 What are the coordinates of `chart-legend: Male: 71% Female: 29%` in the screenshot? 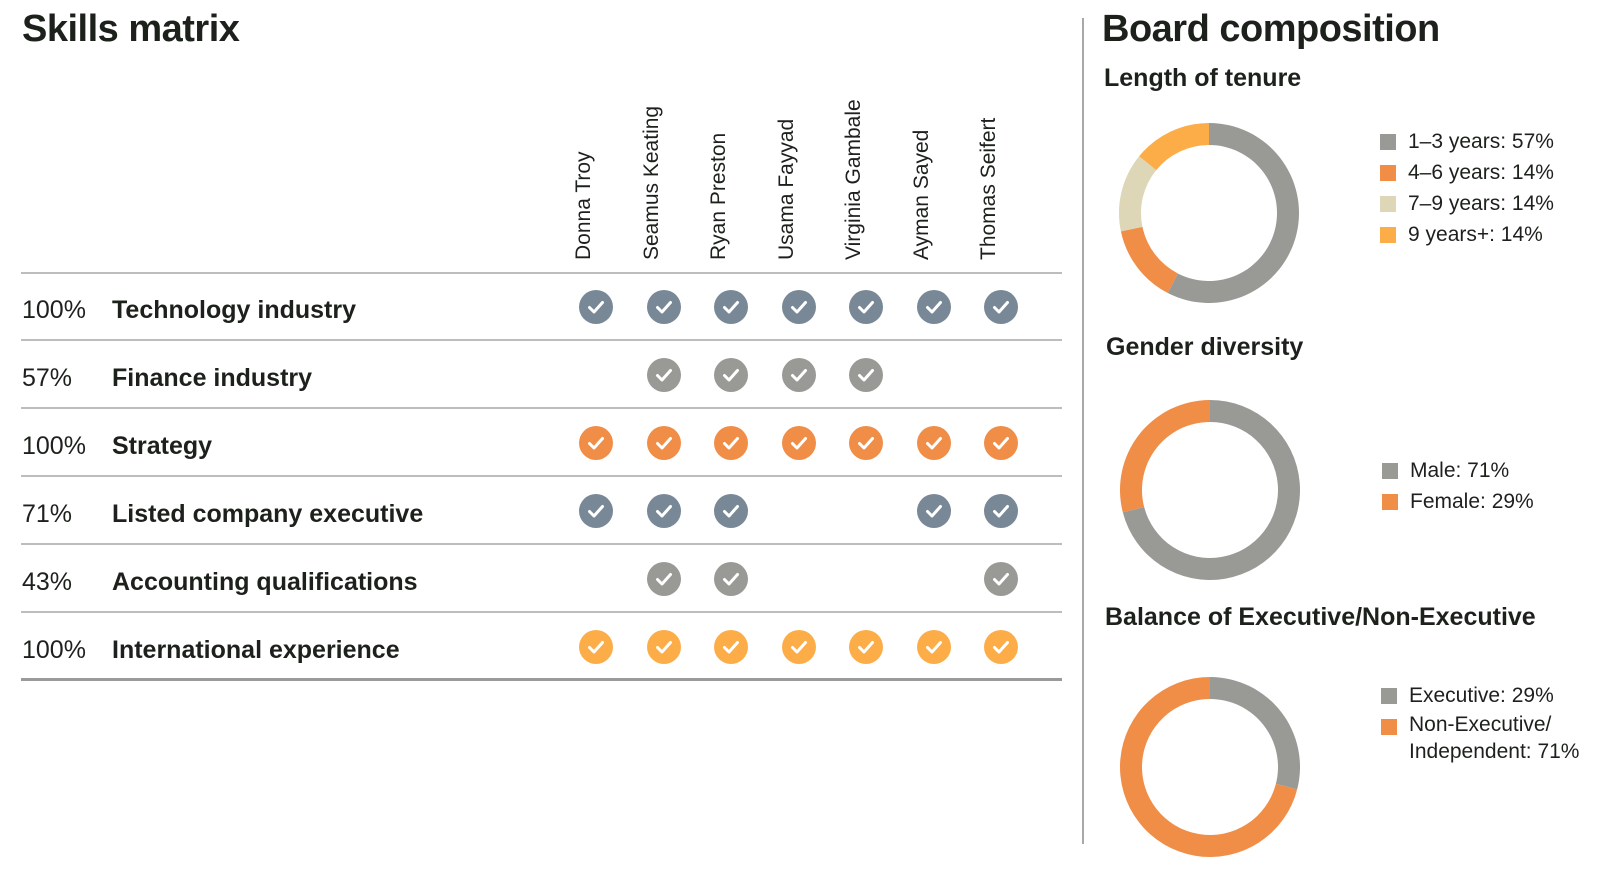 It's located at (1458, 486).